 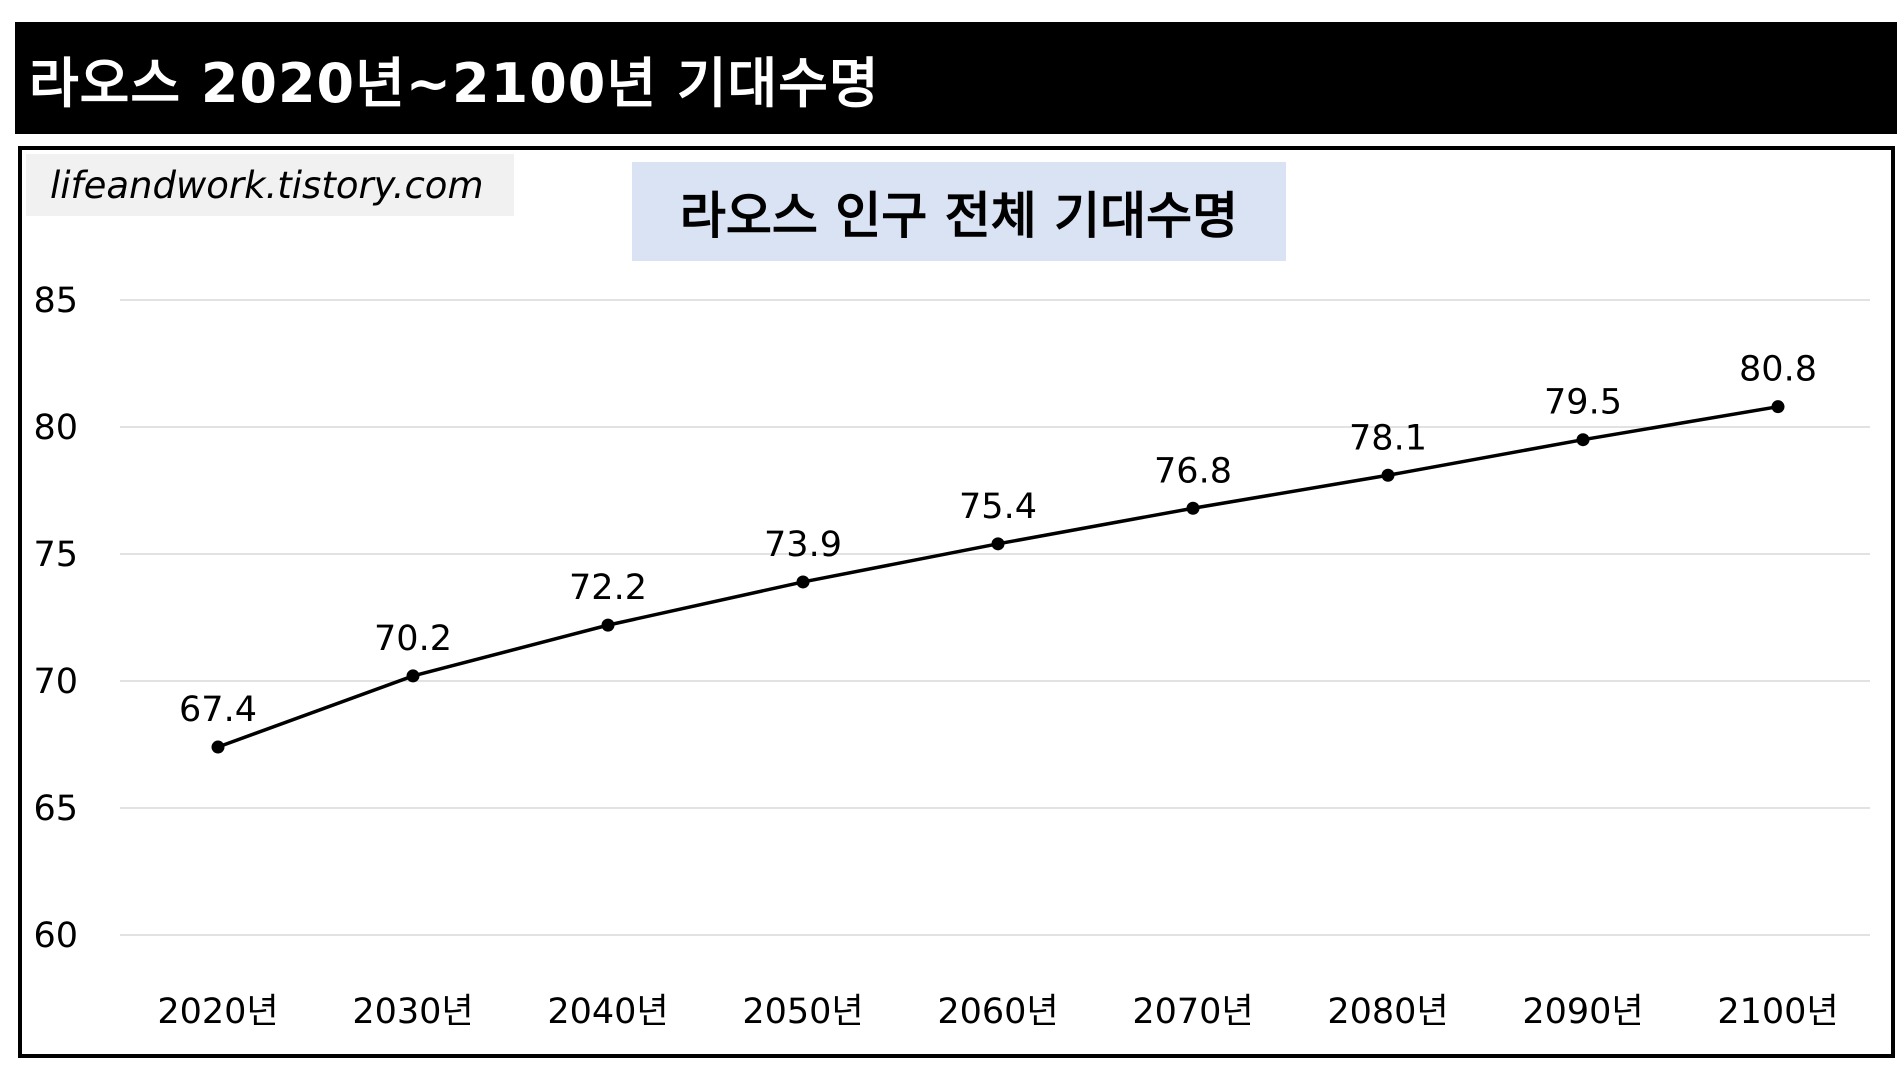 What do you see at coordinates (55, 301) in the screenshot?
I see `y-tick-label: 85` at bounding box center [55, 301].